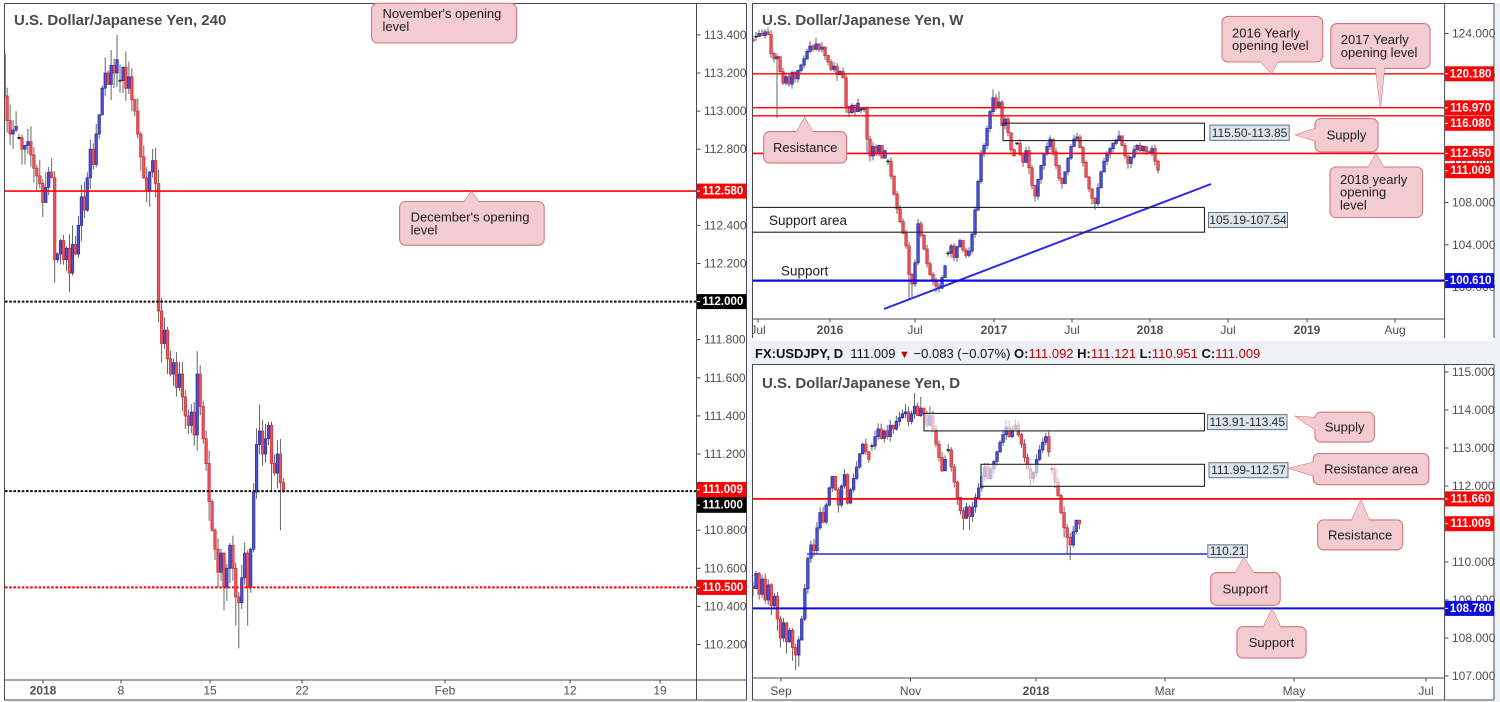 This screenshot has height=702, width=1500. Describe the element at coordinates (725, 454) in the screenshot. I see `svg-text: 111.200` at that location.